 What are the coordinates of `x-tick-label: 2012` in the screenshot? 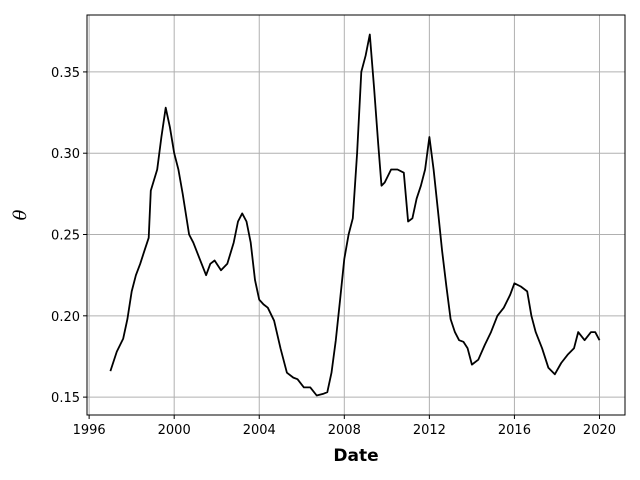 It's located at (429, 430).